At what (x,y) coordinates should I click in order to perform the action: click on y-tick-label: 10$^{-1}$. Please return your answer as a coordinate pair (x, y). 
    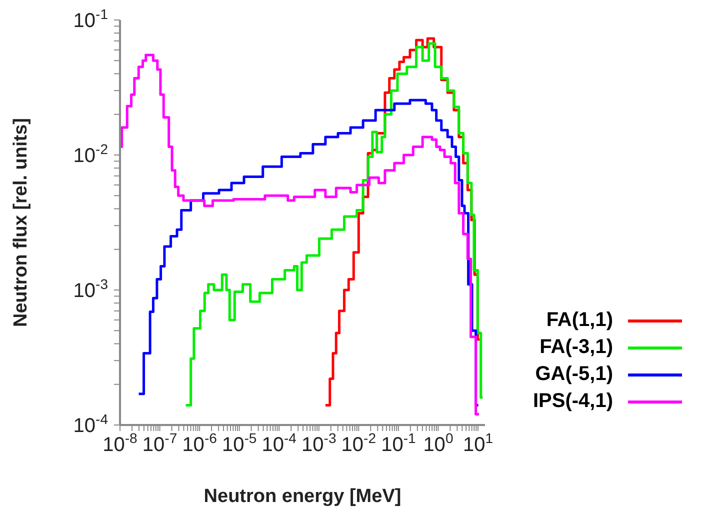
    Looking at the image, I should click on (90, 19).